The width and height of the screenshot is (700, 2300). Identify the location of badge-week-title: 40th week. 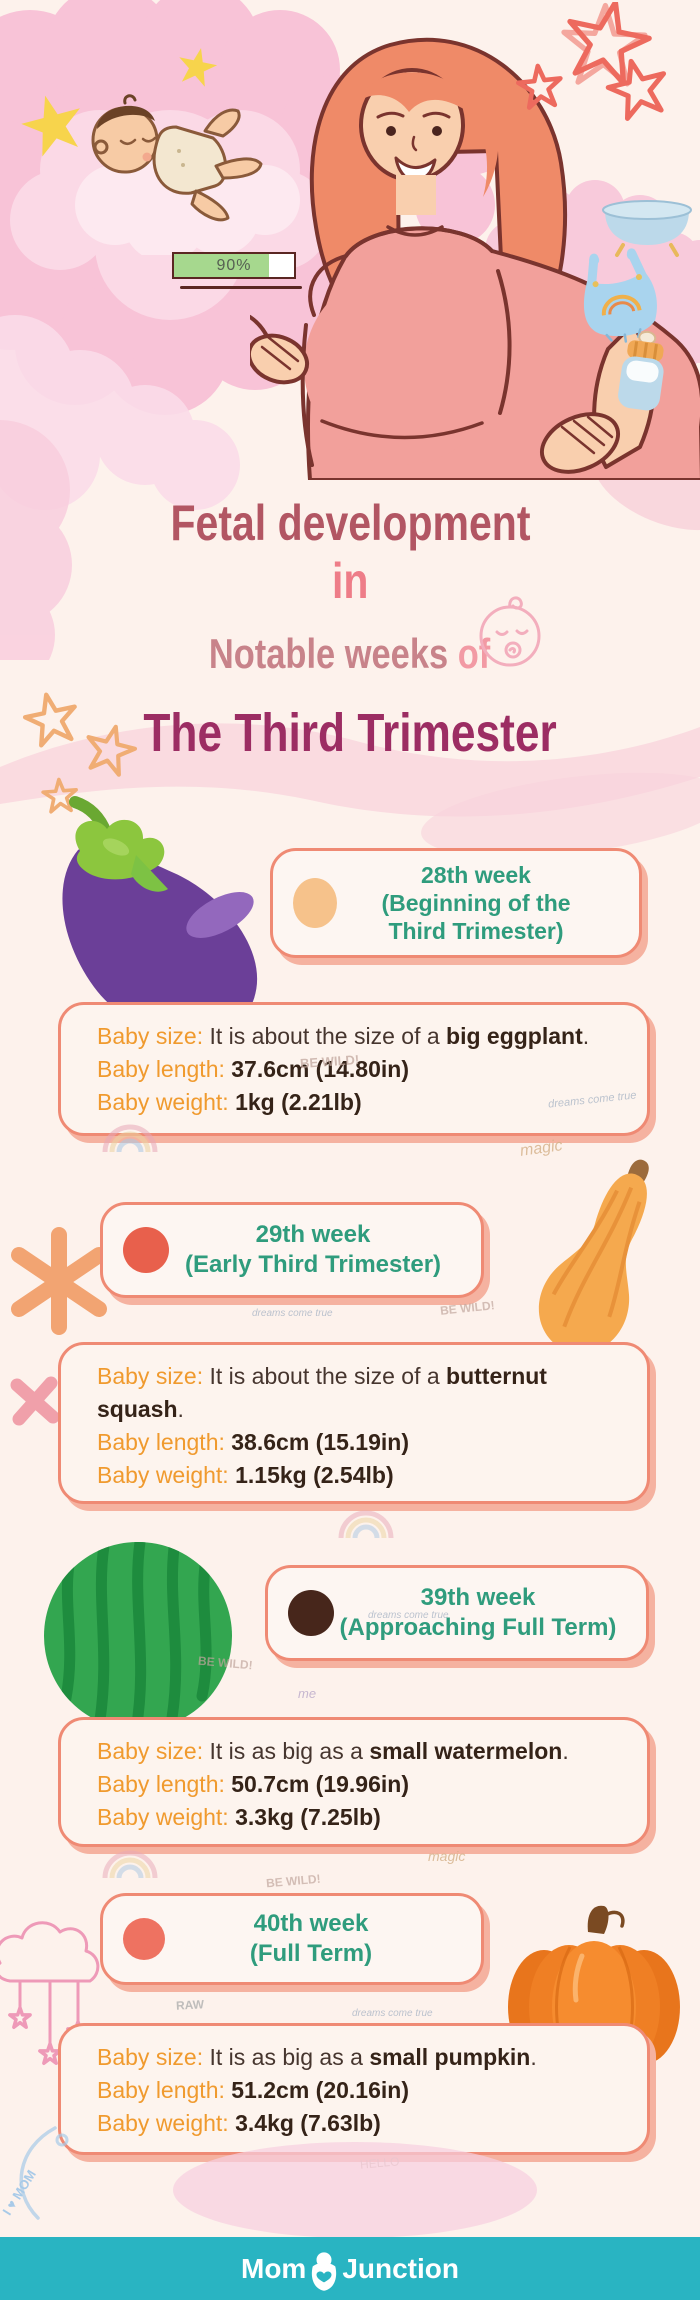
(311, 1923).